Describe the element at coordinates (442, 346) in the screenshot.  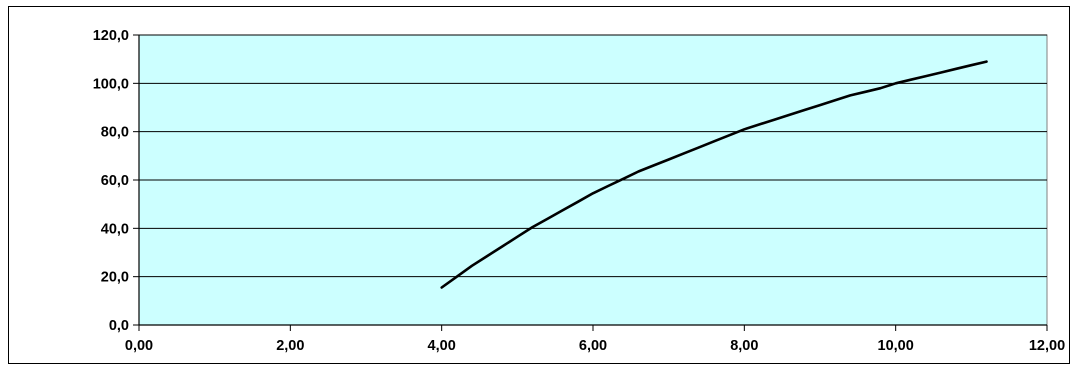
I see `x-tick-label-2: 4,00` at that location.